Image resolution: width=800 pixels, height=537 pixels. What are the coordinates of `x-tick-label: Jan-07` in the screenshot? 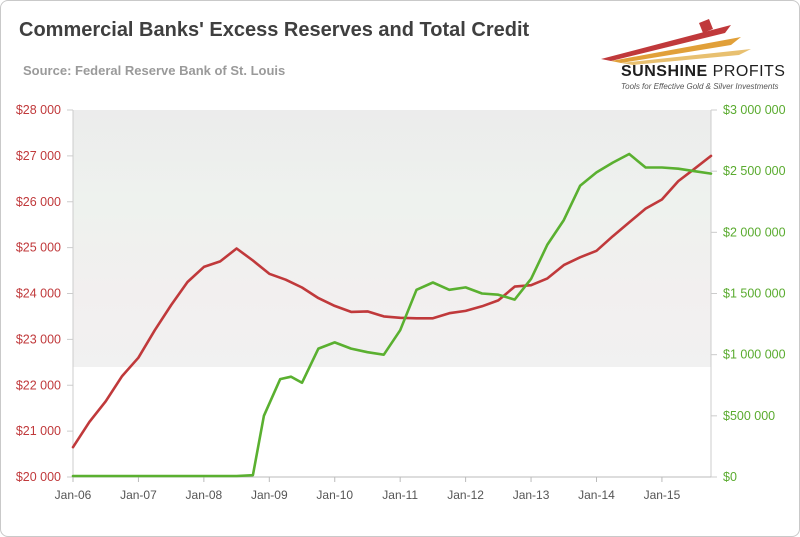 It's located at (138, 495).